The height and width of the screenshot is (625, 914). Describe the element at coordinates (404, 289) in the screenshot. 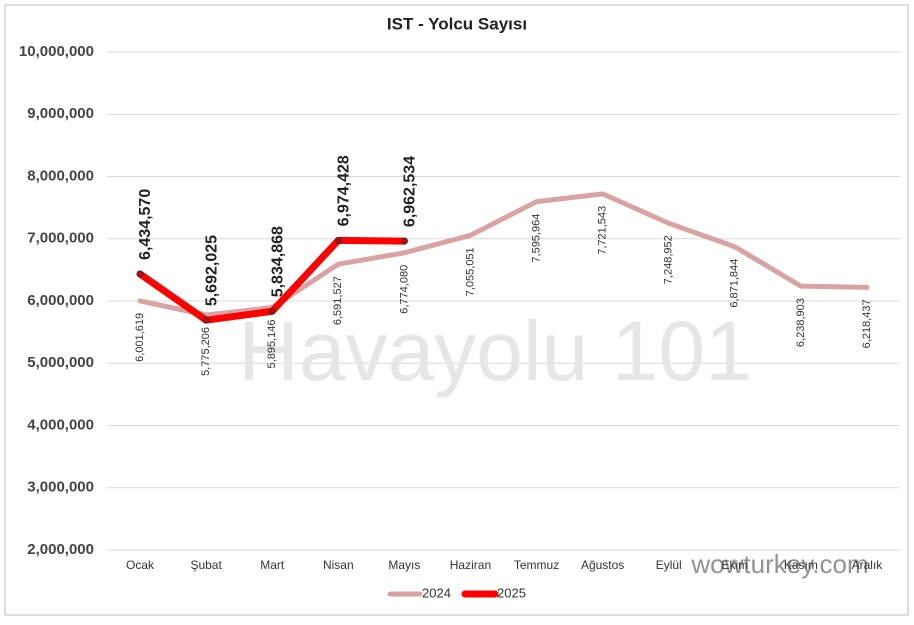

I see `data-label: 6,774,080` at that location.